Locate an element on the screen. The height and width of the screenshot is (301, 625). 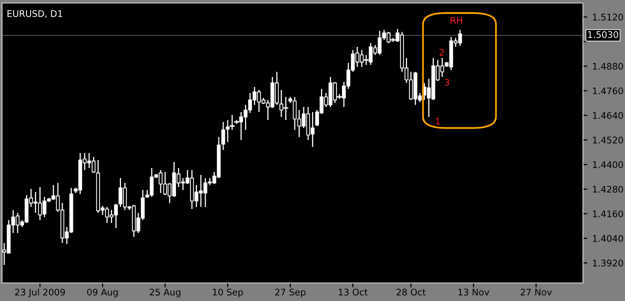
annotation: 3 is located at coordinates (447, 82).